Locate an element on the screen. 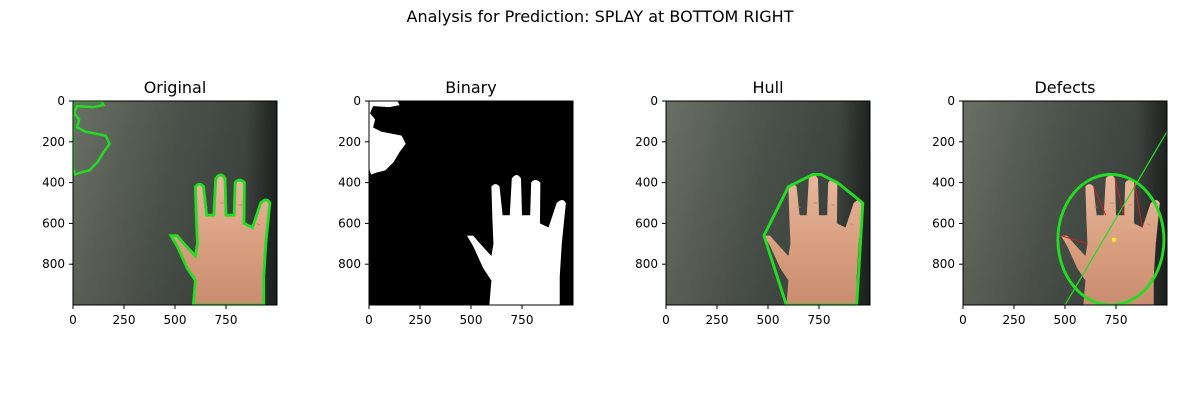 The width and height of the screenshot is (1200, 400). panel-original: Original 0 250 500 750 0 200 400 600 800 is located at coordinates (160, 202).